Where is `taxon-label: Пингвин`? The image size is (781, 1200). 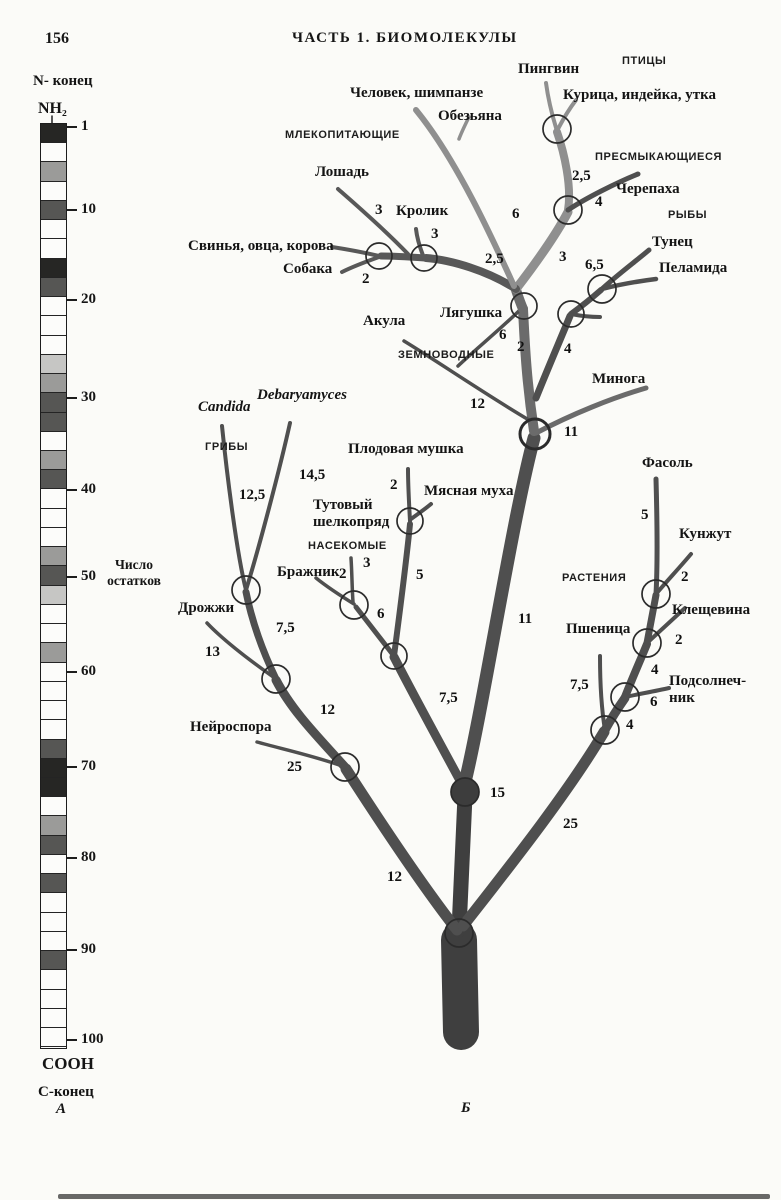
taxon-label: Пингвин is located at coordinates (549, 69).